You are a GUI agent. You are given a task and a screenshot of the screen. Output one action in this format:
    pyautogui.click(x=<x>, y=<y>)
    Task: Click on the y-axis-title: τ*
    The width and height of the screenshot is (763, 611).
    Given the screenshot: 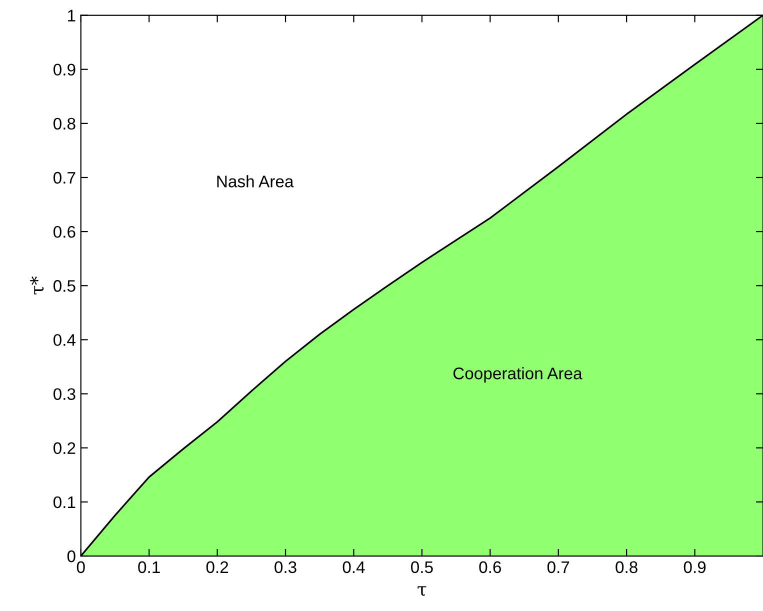 What is the action you would take?
    pyautogui.click(x=37, y=285)
    